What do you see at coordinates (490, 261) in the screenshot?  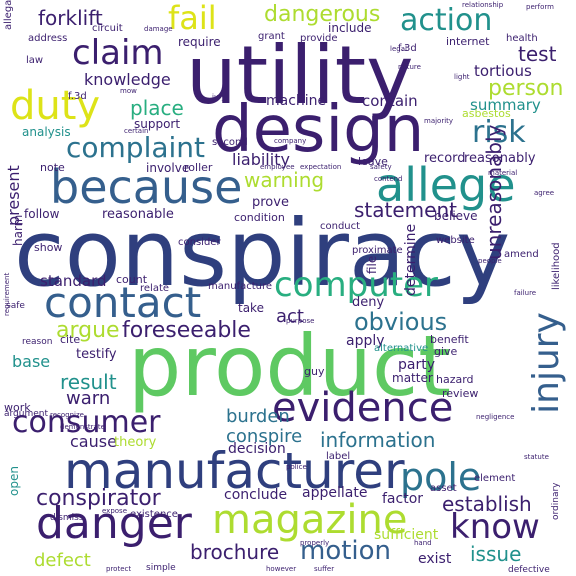 I see `word-people: people` at bounding box center [490, 261].